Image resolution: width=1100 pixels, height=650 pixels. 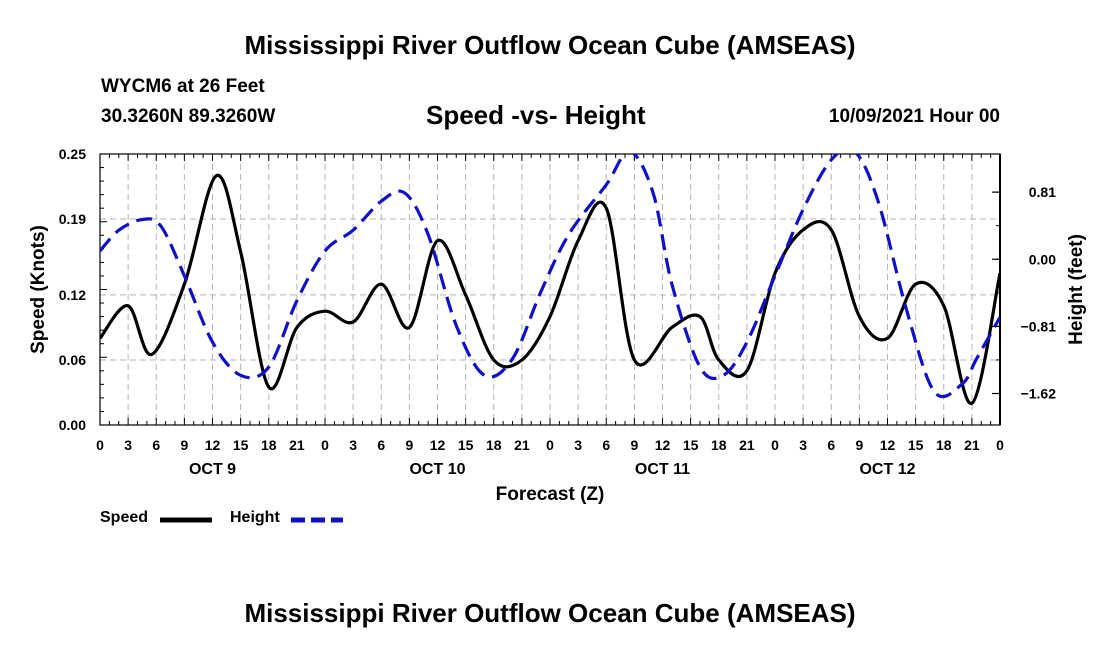 What do you see at coordinates (72, 219) in the screenshot?
I see `y-tick-label: 0.19` at bounding box center [72, 219].